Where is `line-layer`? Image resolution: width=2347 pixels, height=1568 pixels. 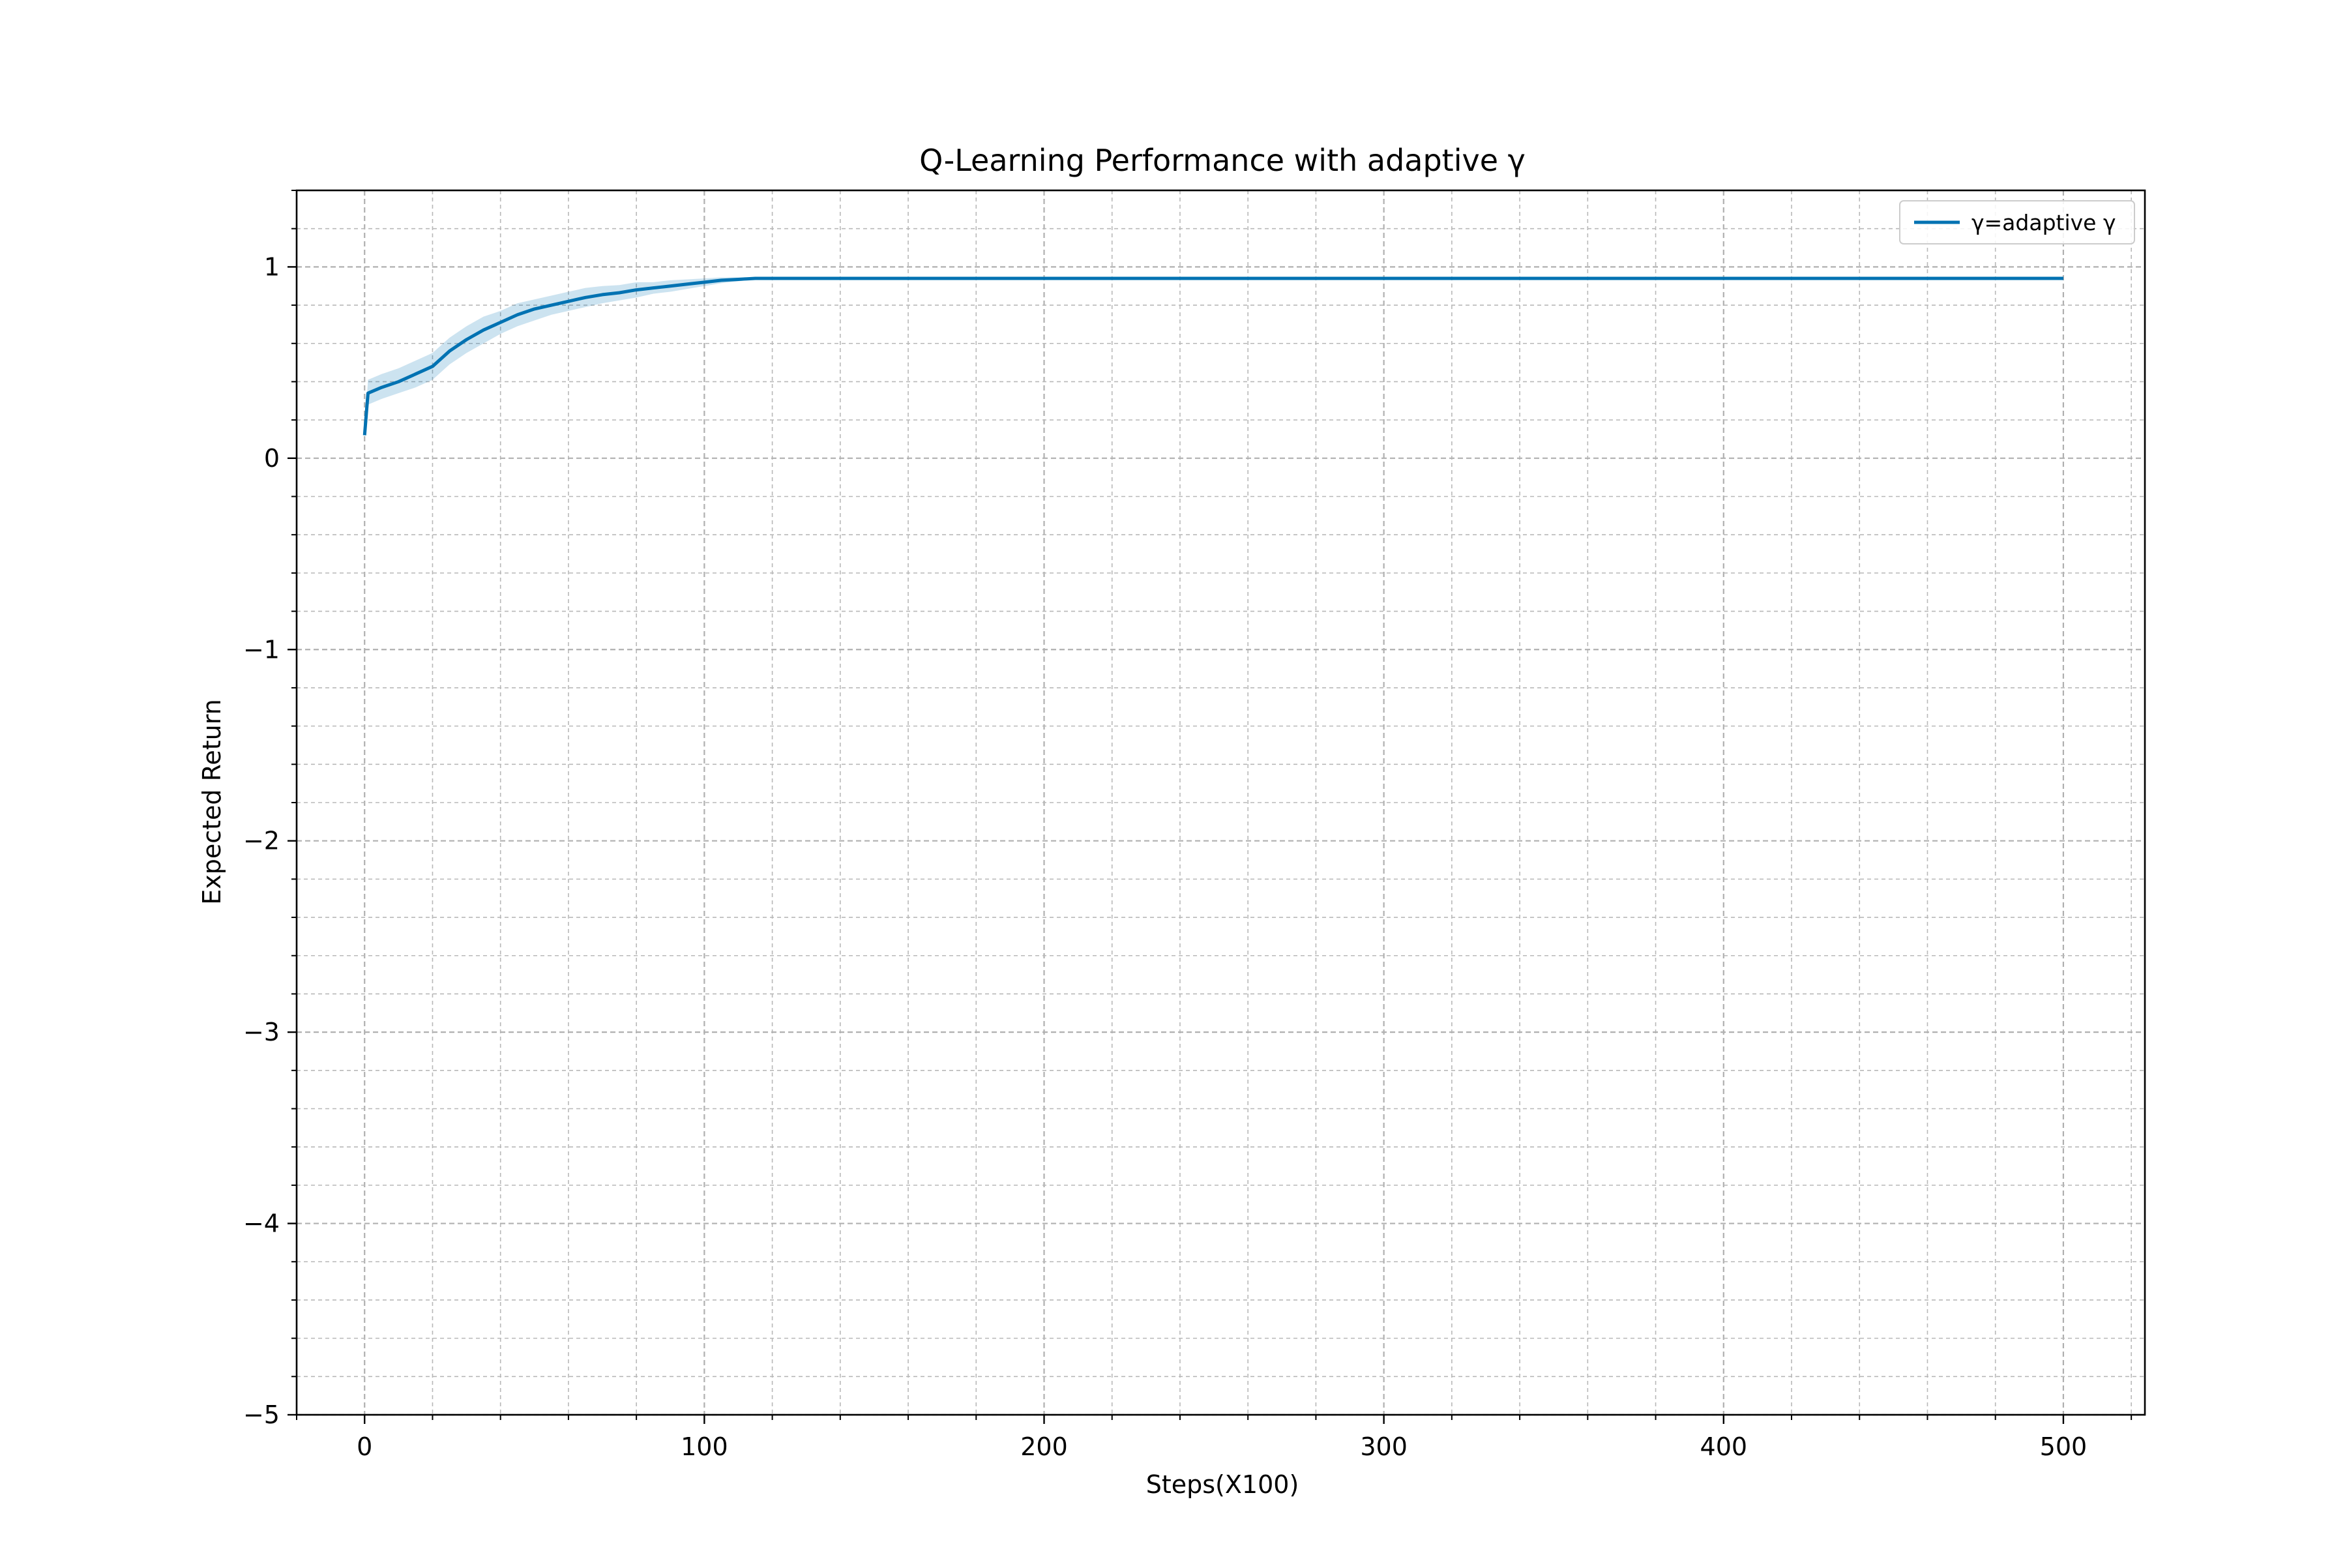
line-layer is located at coordinates (1212, 356).